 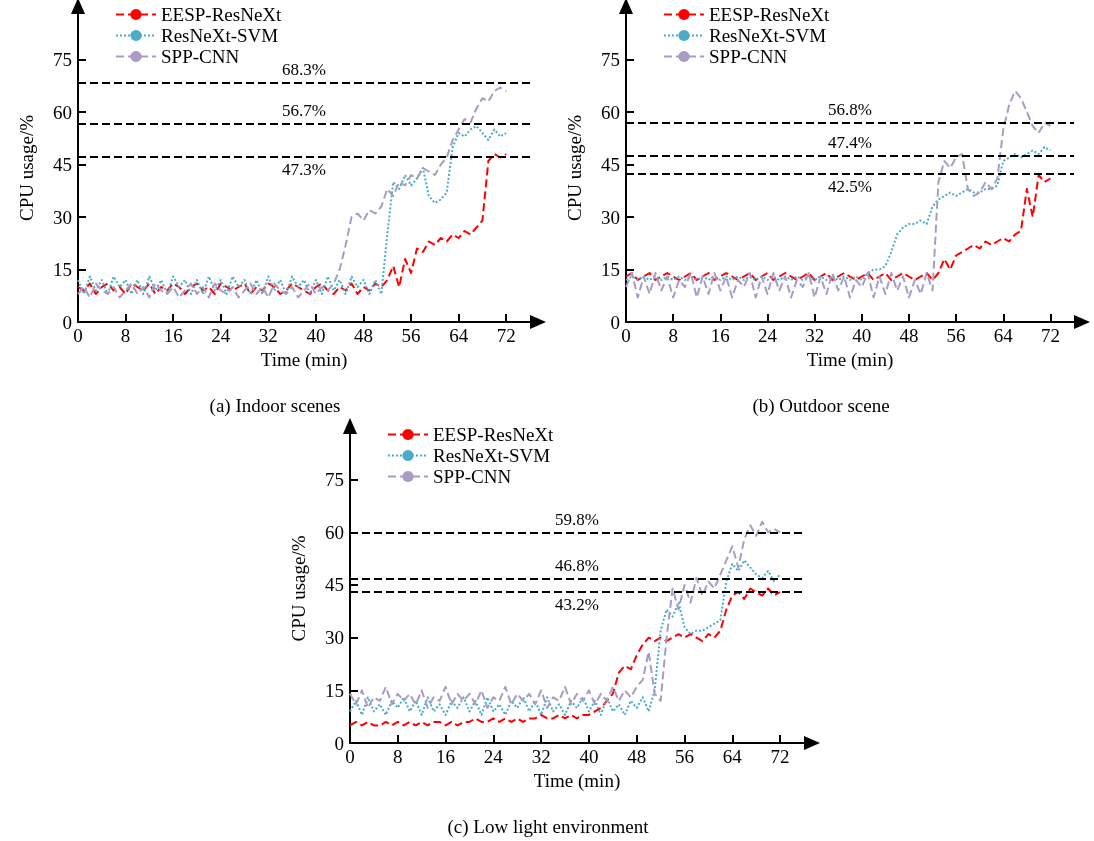 What do you see at coordinates (275, 406) in the screenshot?
I see `text: (a) Indoor scenes` at bounding box center [275, 406].